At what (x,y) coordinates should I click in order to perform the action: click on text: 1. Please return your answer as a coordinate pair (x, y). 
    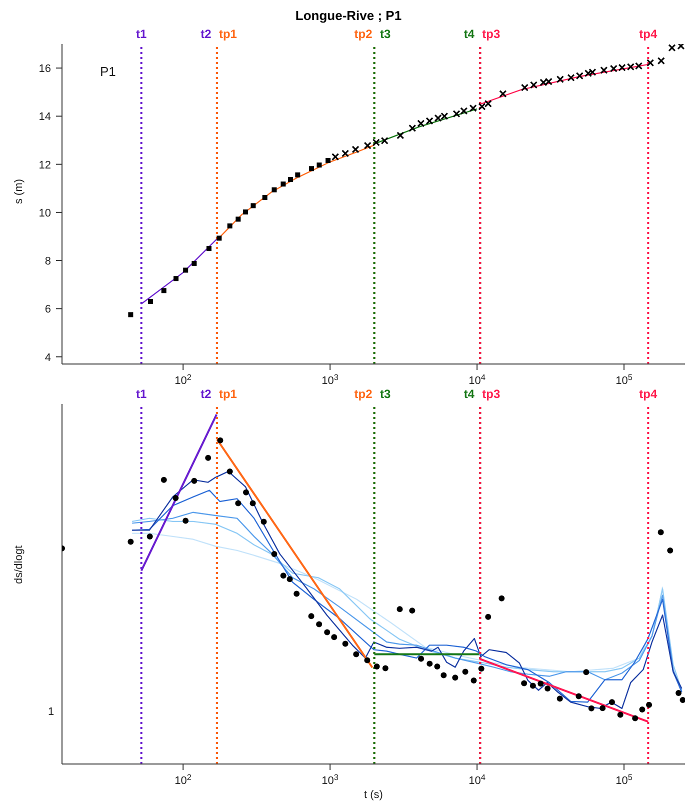
    Looking at the image, I should click on (51, 712).